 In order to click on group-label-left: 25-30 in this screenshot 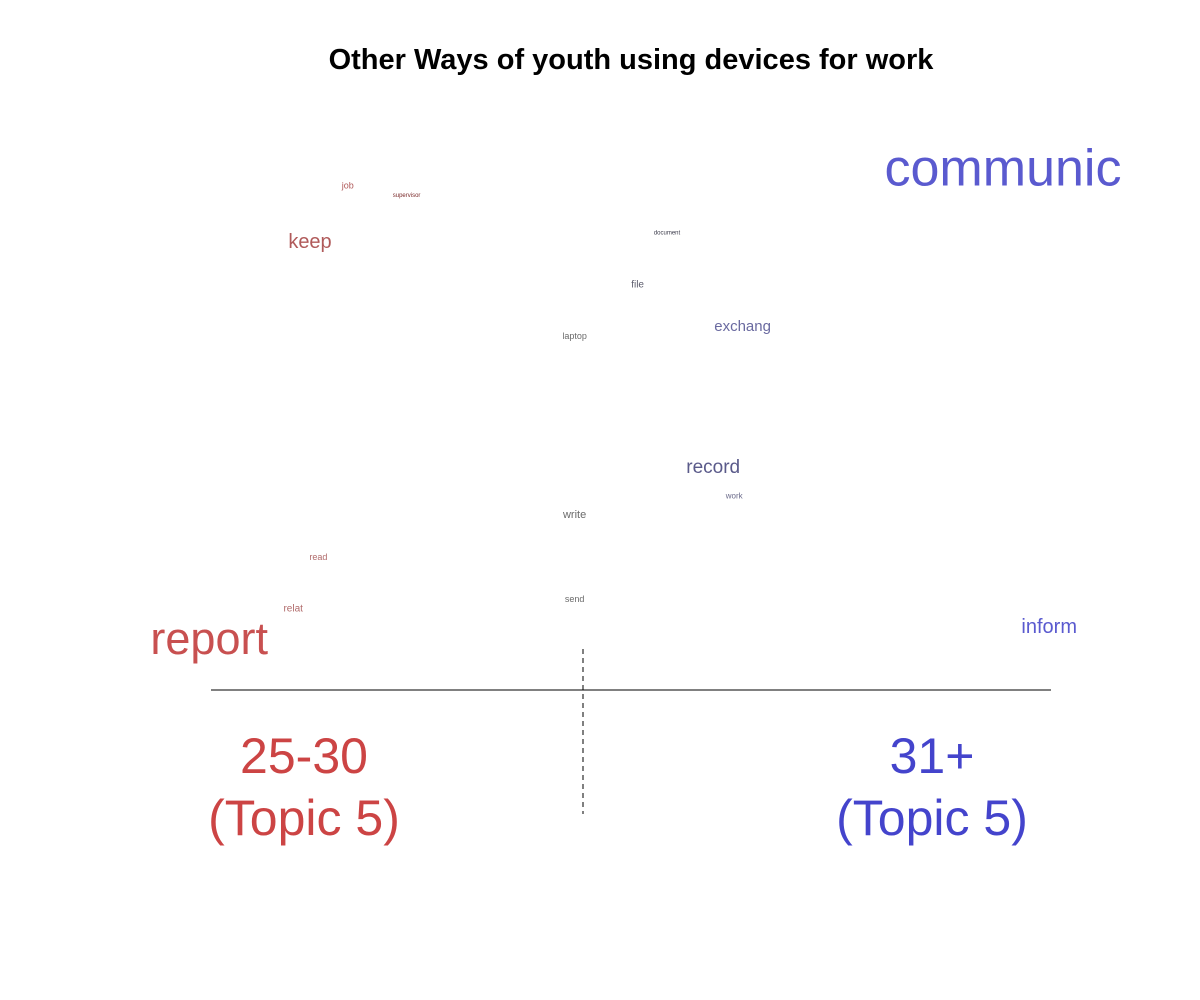, I will do `click(304, 756)`.